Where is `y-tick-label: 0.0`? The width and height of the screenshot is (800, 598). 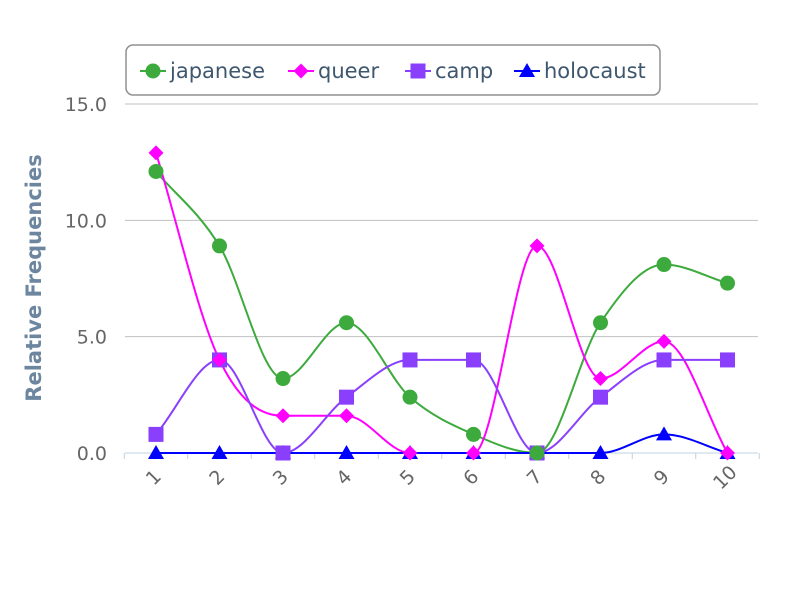
y-tick-label: 0.0 is located at coordinates (92, 454).